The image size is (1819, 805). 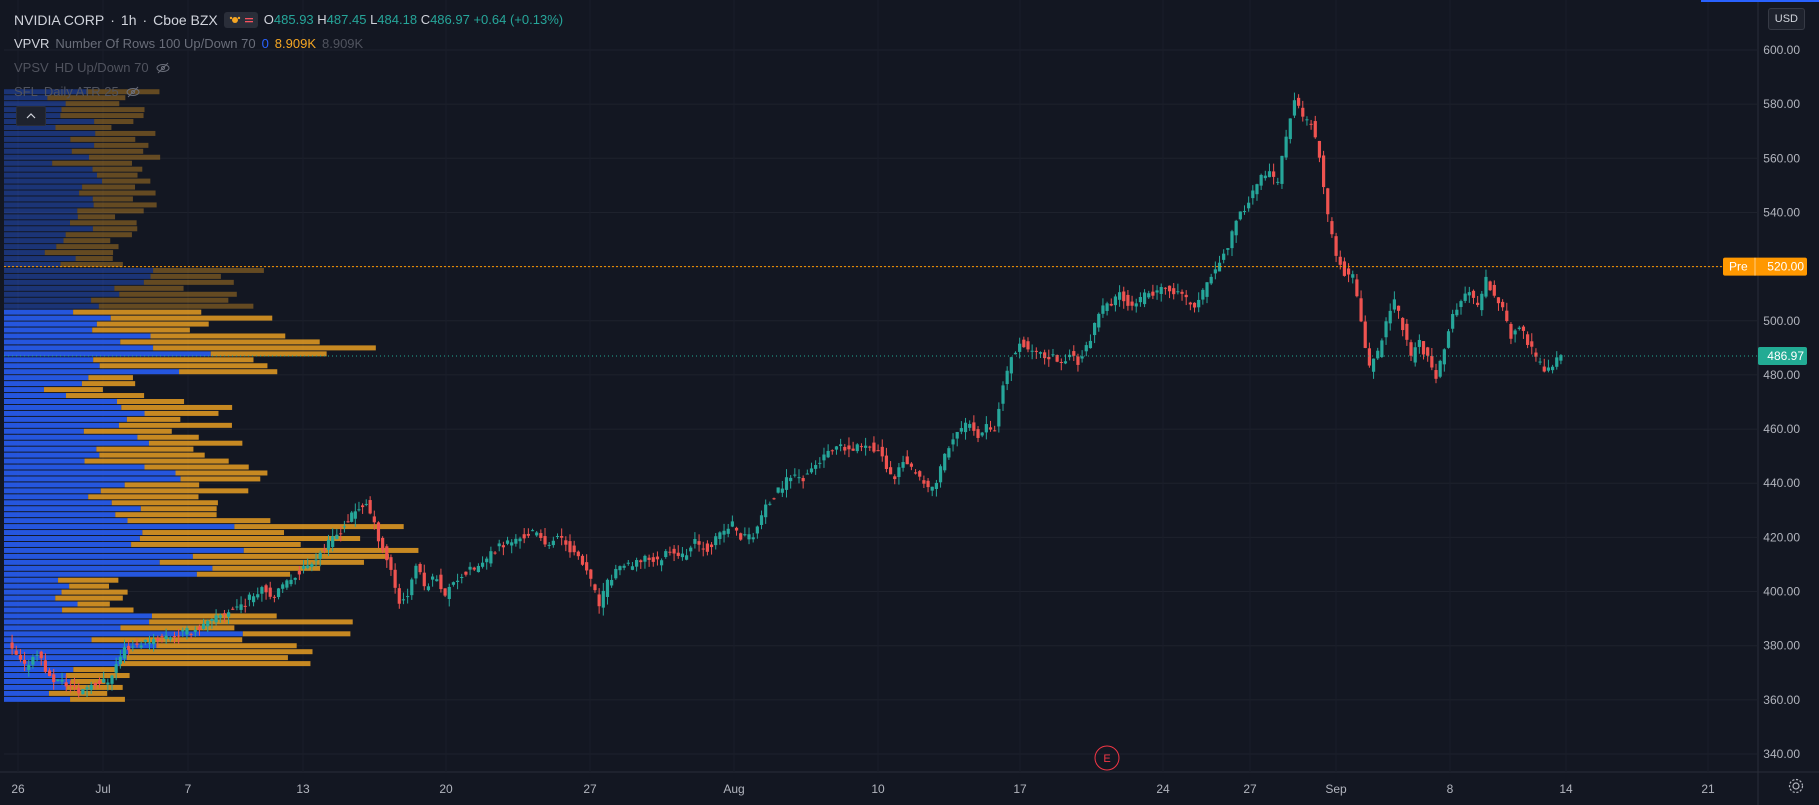 I want to click on chevron-up-icon, so click(x=31, y=116).